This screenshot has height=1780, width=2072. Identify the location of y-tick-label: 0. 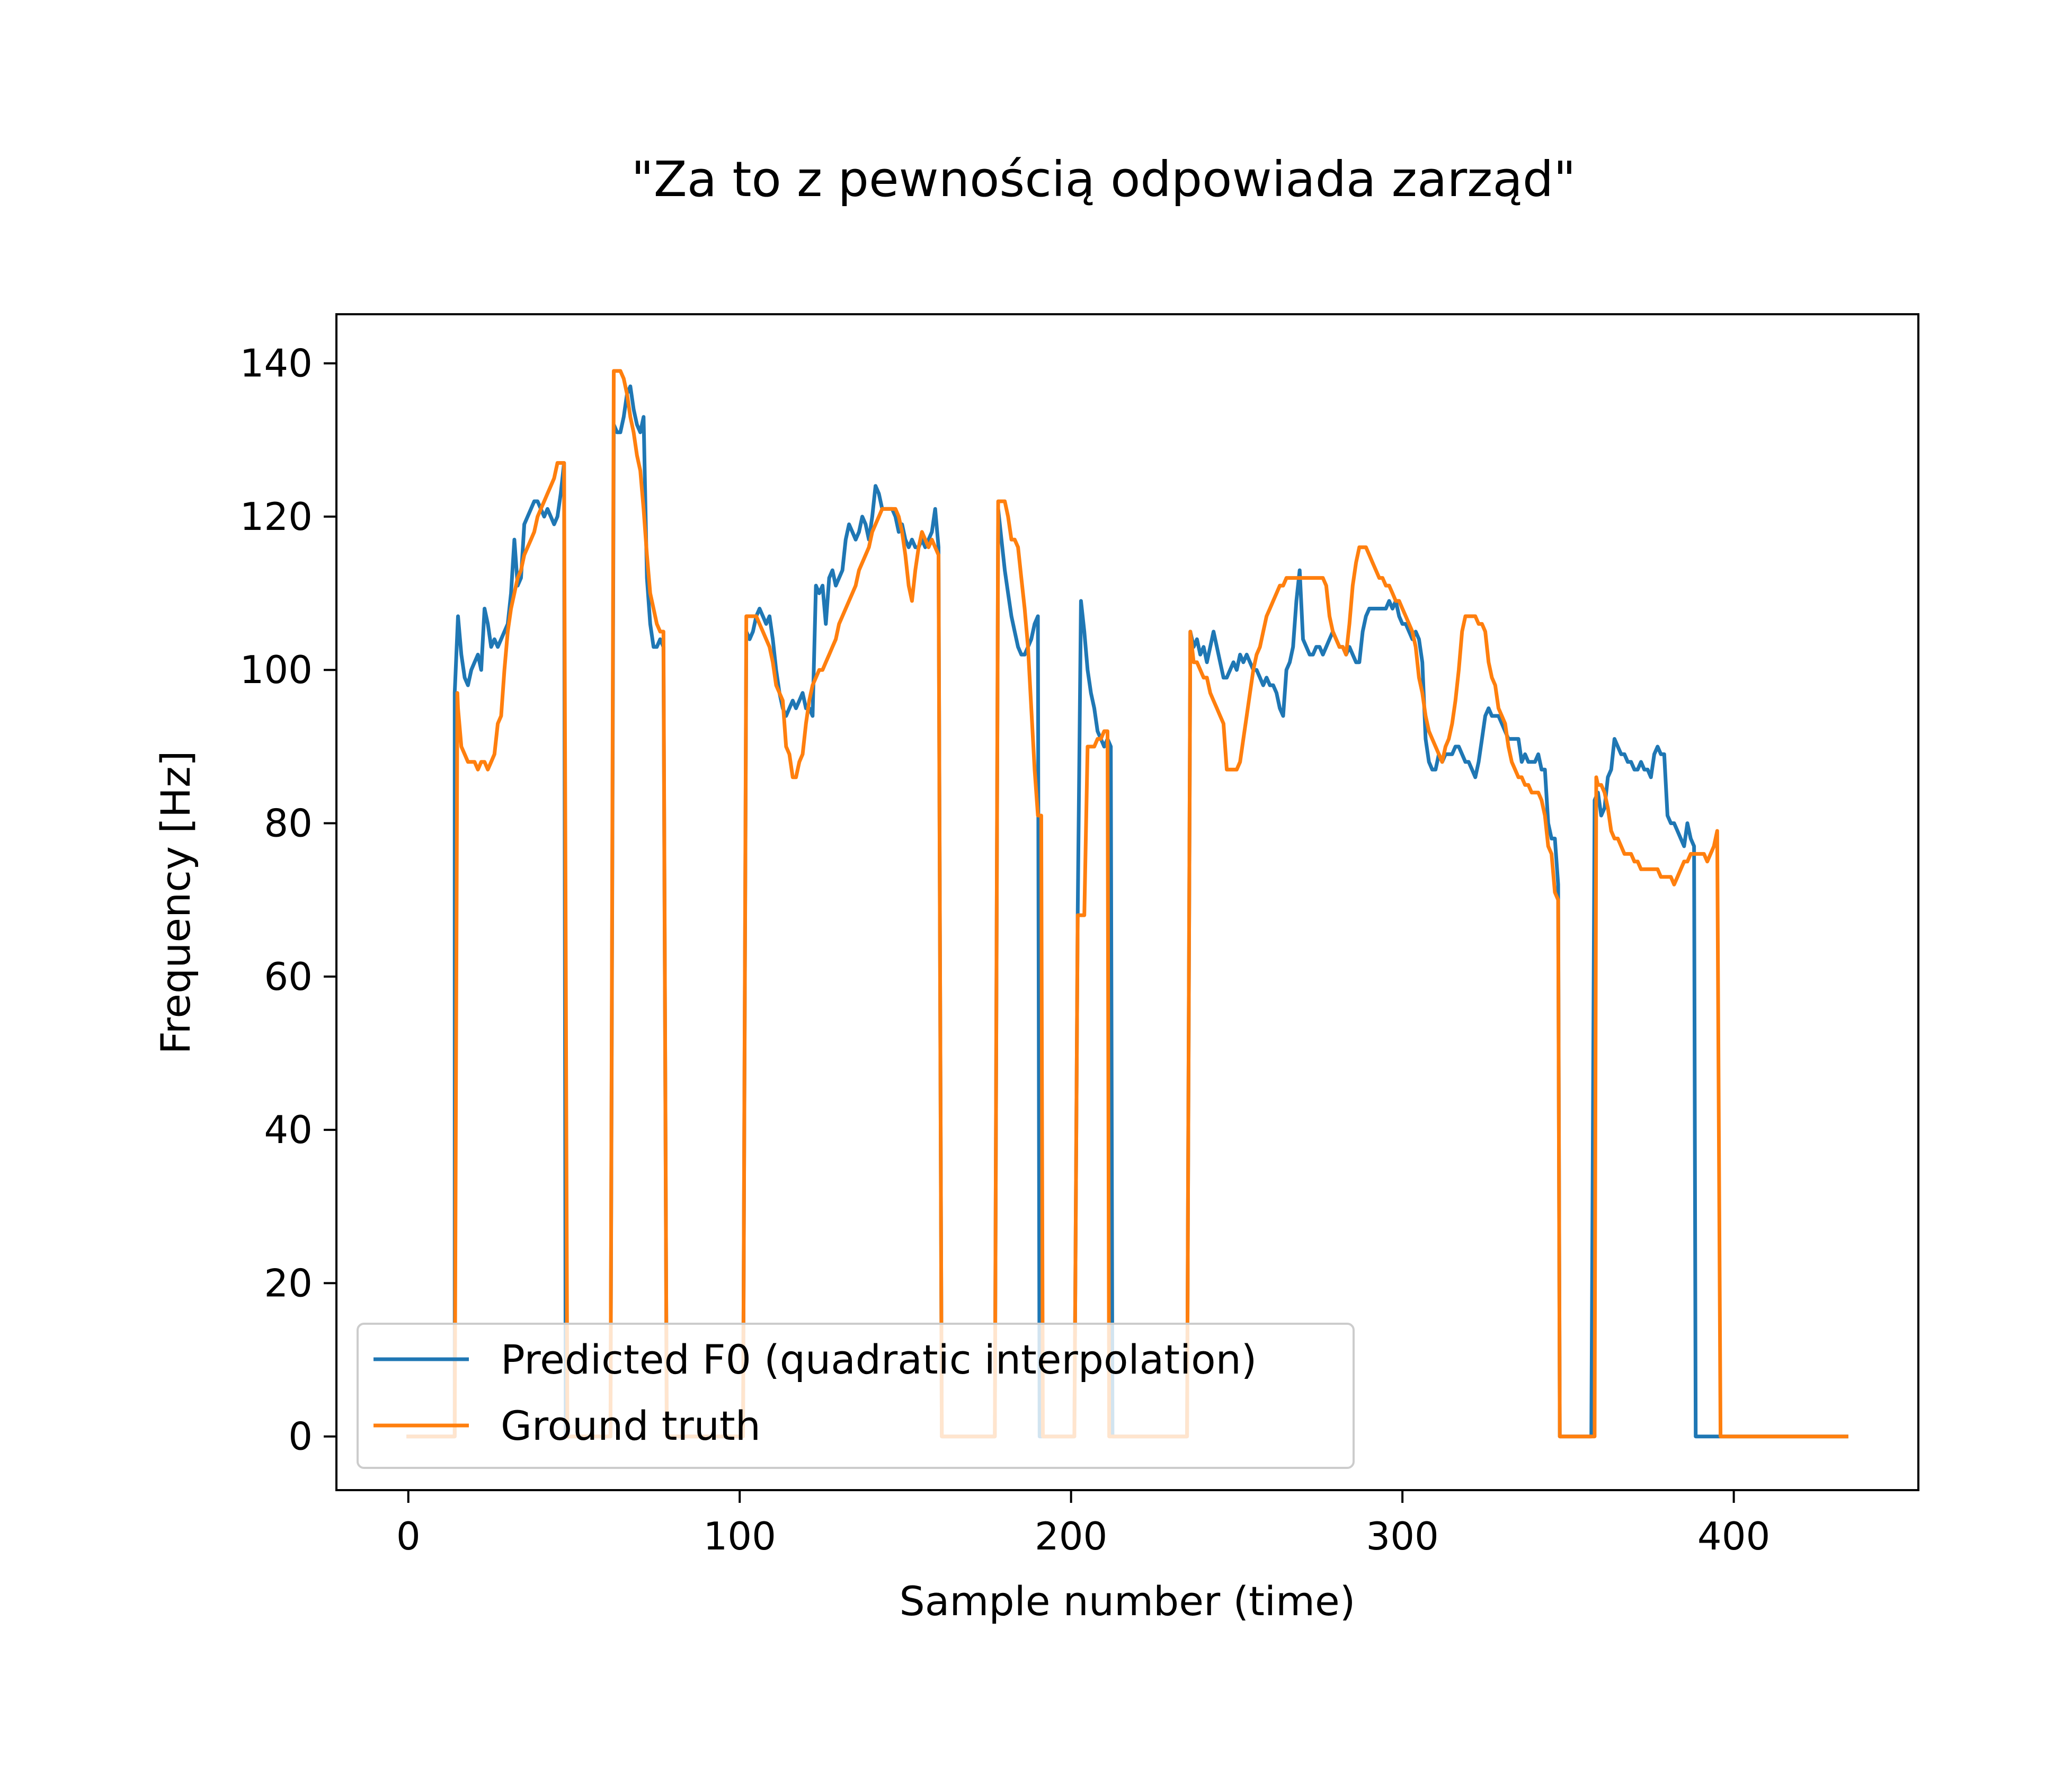
(300, 1436).